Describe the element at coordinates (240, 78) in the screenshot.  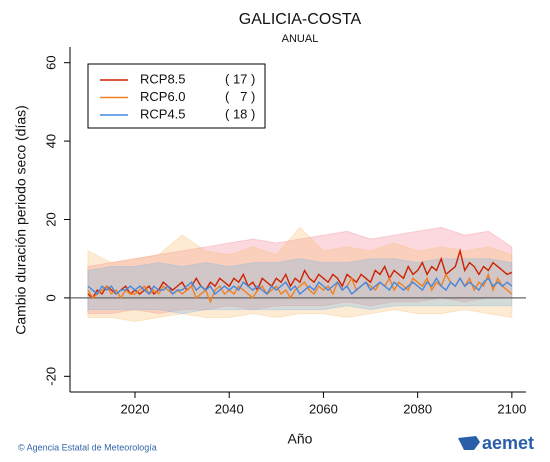
I see `legend-count: ( 17 )` at that location.